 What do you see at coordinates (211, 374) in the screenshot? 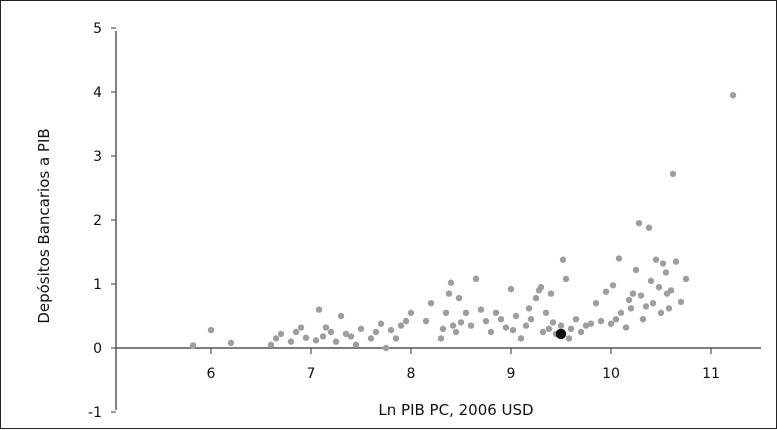
I see `x-tick-label: 6` at bounding box center [211, 374].